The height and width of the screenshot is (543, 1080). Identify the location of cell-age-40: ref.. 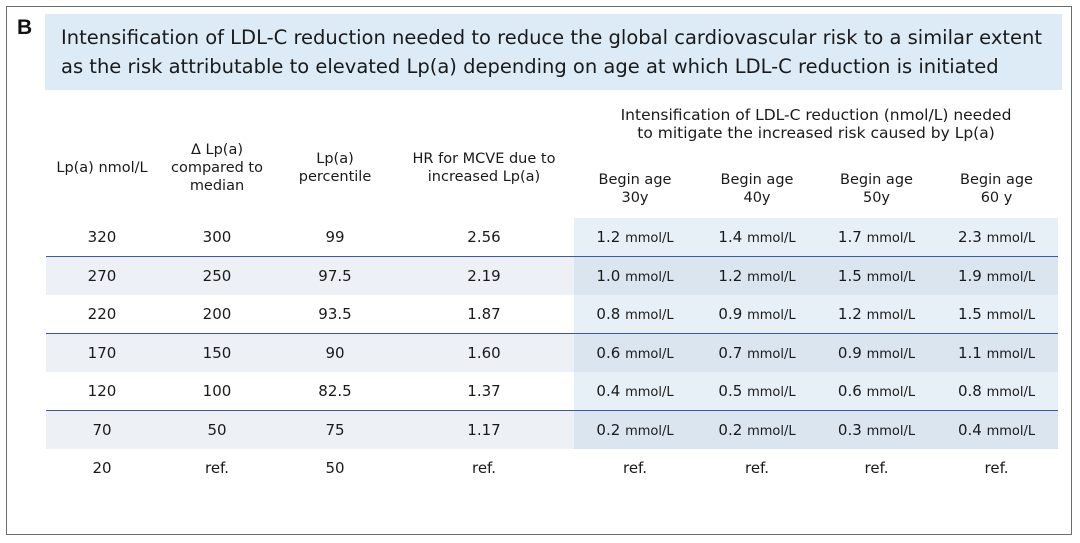
(757, 468).